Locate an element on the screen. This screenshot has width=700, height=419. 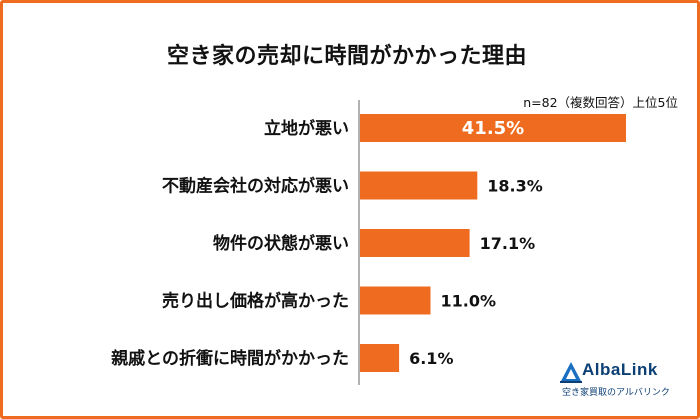
albalink-logo: AlbaLink 空き家買取のアルバリンク is located at coordinates (620, 380).